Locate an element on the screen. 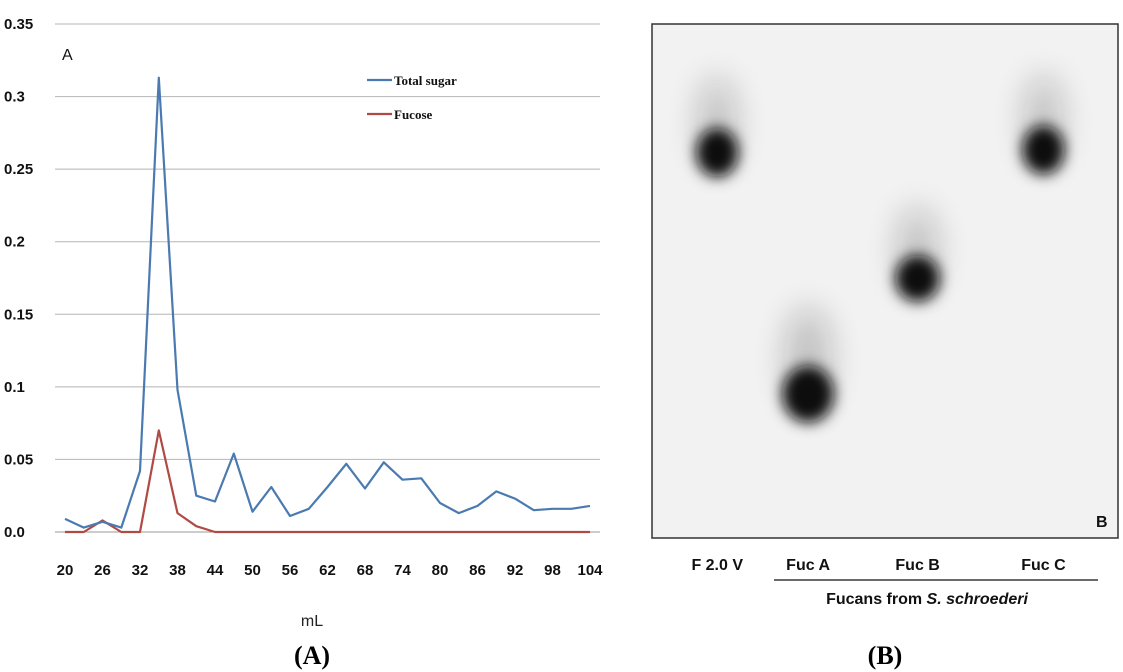  x-tick-label: 38 is located at coordinates (177, 570).